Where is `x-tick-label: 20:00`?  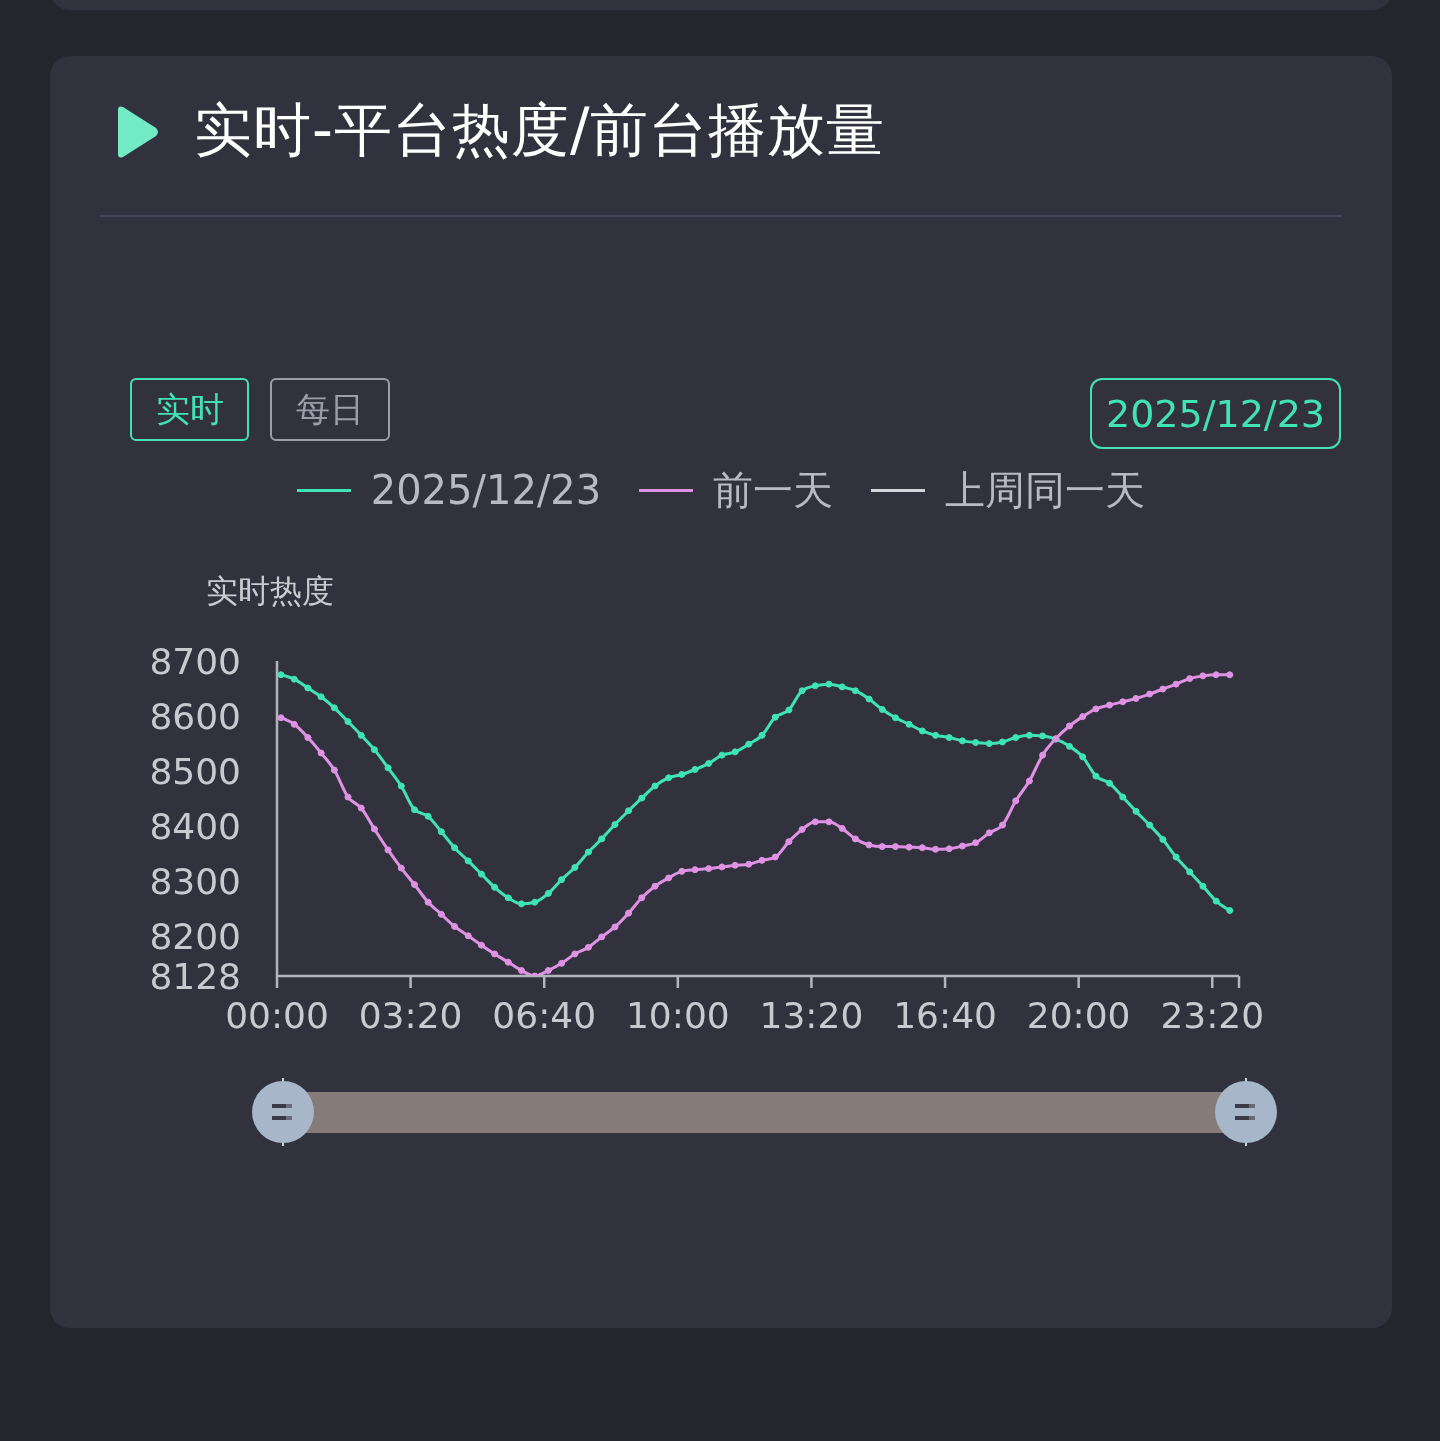
x-tick-label: 20:00 is located at coordinates (1078, 1015).